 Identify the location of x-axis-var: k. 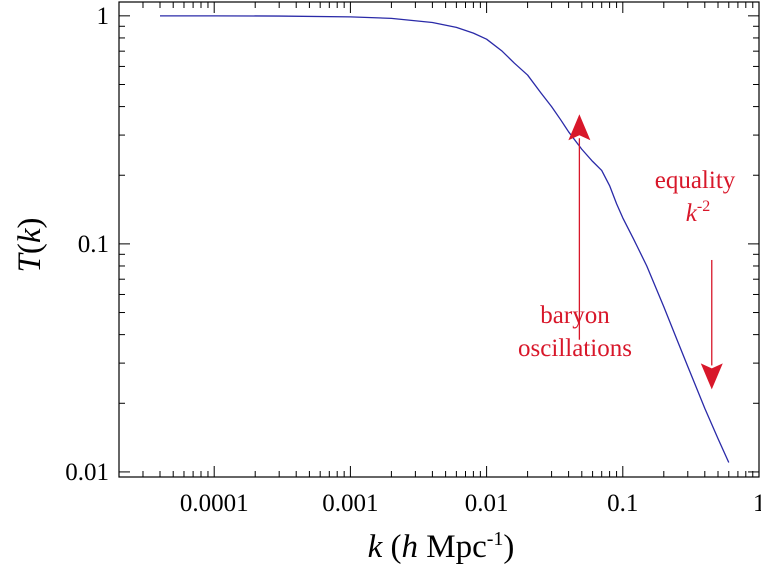
(376, 547).